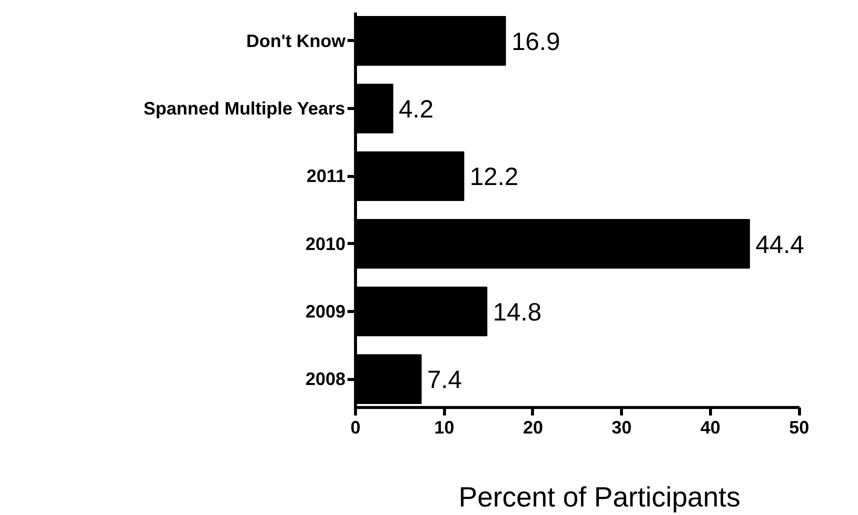  What do you see at coordinates (494, 177) in the screenshot?
I see `data-label: 12.2` at bounding box center [494, 177].